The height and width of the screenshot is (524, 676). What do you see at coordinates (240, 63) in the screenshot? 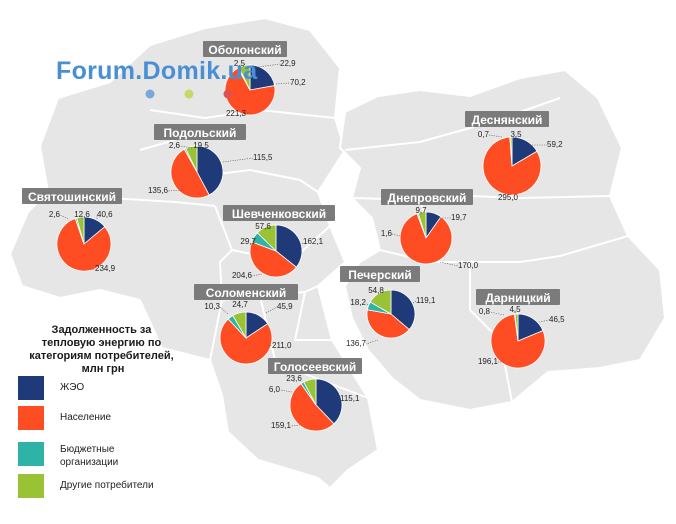
I see `value-label-obolonsky-budget: 2,5` at bounding box center [240, 63].